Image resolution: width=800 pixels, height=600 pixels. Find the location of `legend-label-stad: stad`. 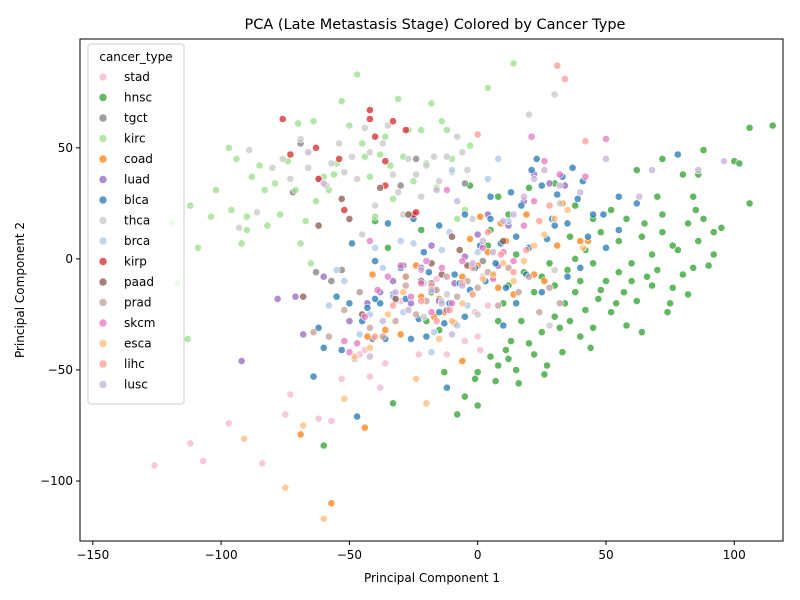

legend-label-stad: stad is located at coordinates (137, 77).